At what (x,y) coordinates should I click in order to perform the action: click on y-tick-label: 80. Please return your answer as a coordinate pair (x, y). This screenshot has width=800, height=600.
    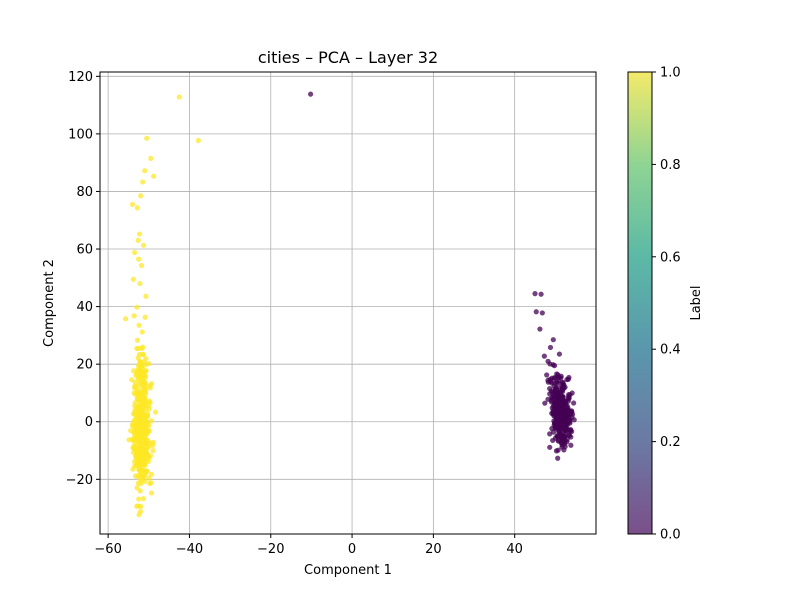
    Looking at the image, I should click on (84, 192).